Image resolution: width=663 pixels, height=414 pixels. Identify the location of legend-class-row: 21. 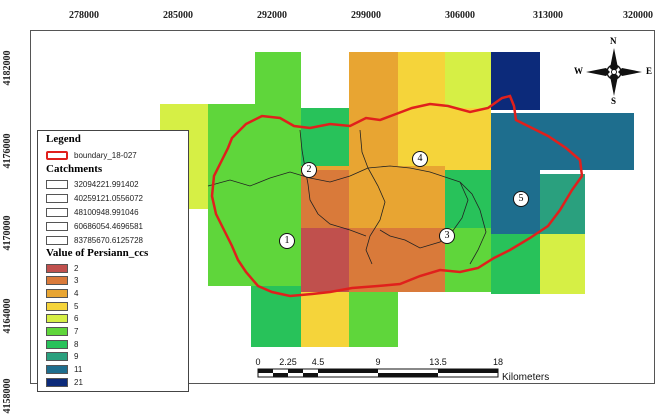
(64, 382).